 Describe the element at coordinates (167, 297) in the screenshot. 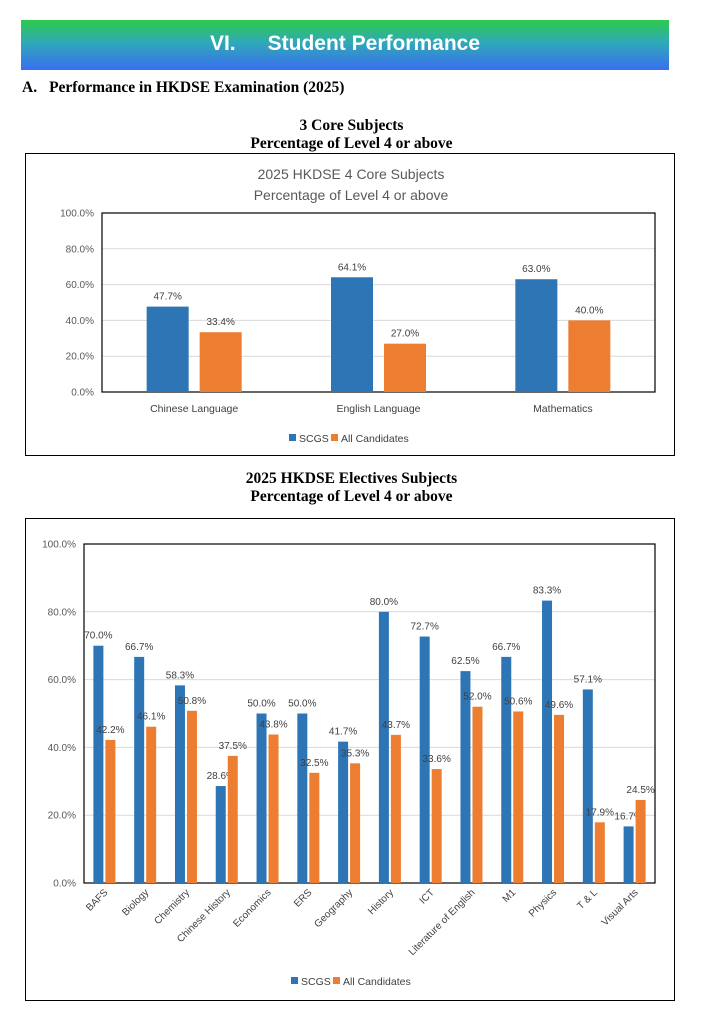

I see `data-label: 47.7%` at that location.